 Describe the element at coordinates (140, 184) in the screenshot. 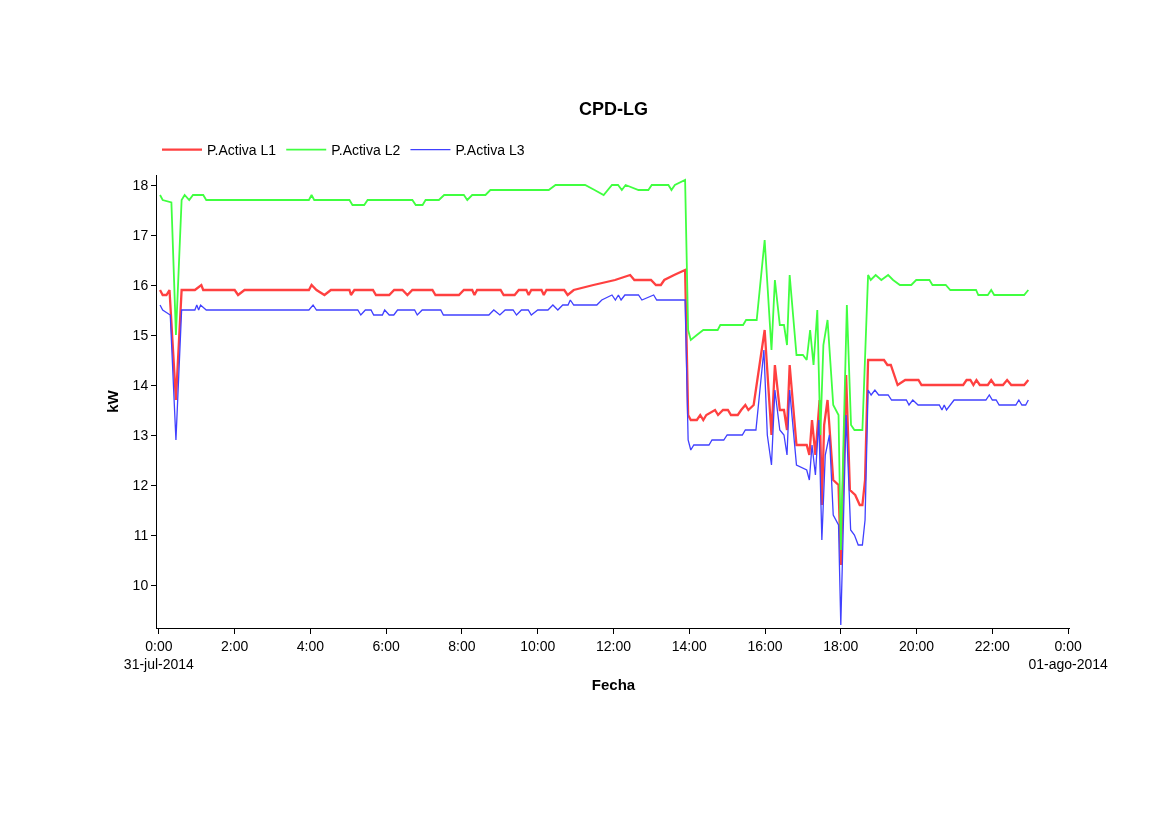

I see `y-tick-label: 18` at that location.